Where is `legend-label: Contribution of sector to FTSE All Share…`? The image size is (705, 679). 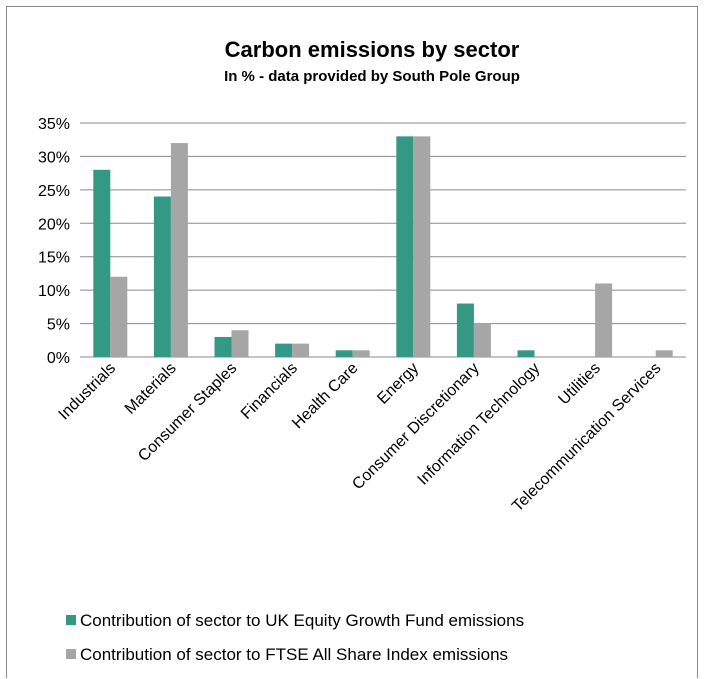
legend-label: Contribution of sector to FTSE All Share… is located at coordinates (294, 654).